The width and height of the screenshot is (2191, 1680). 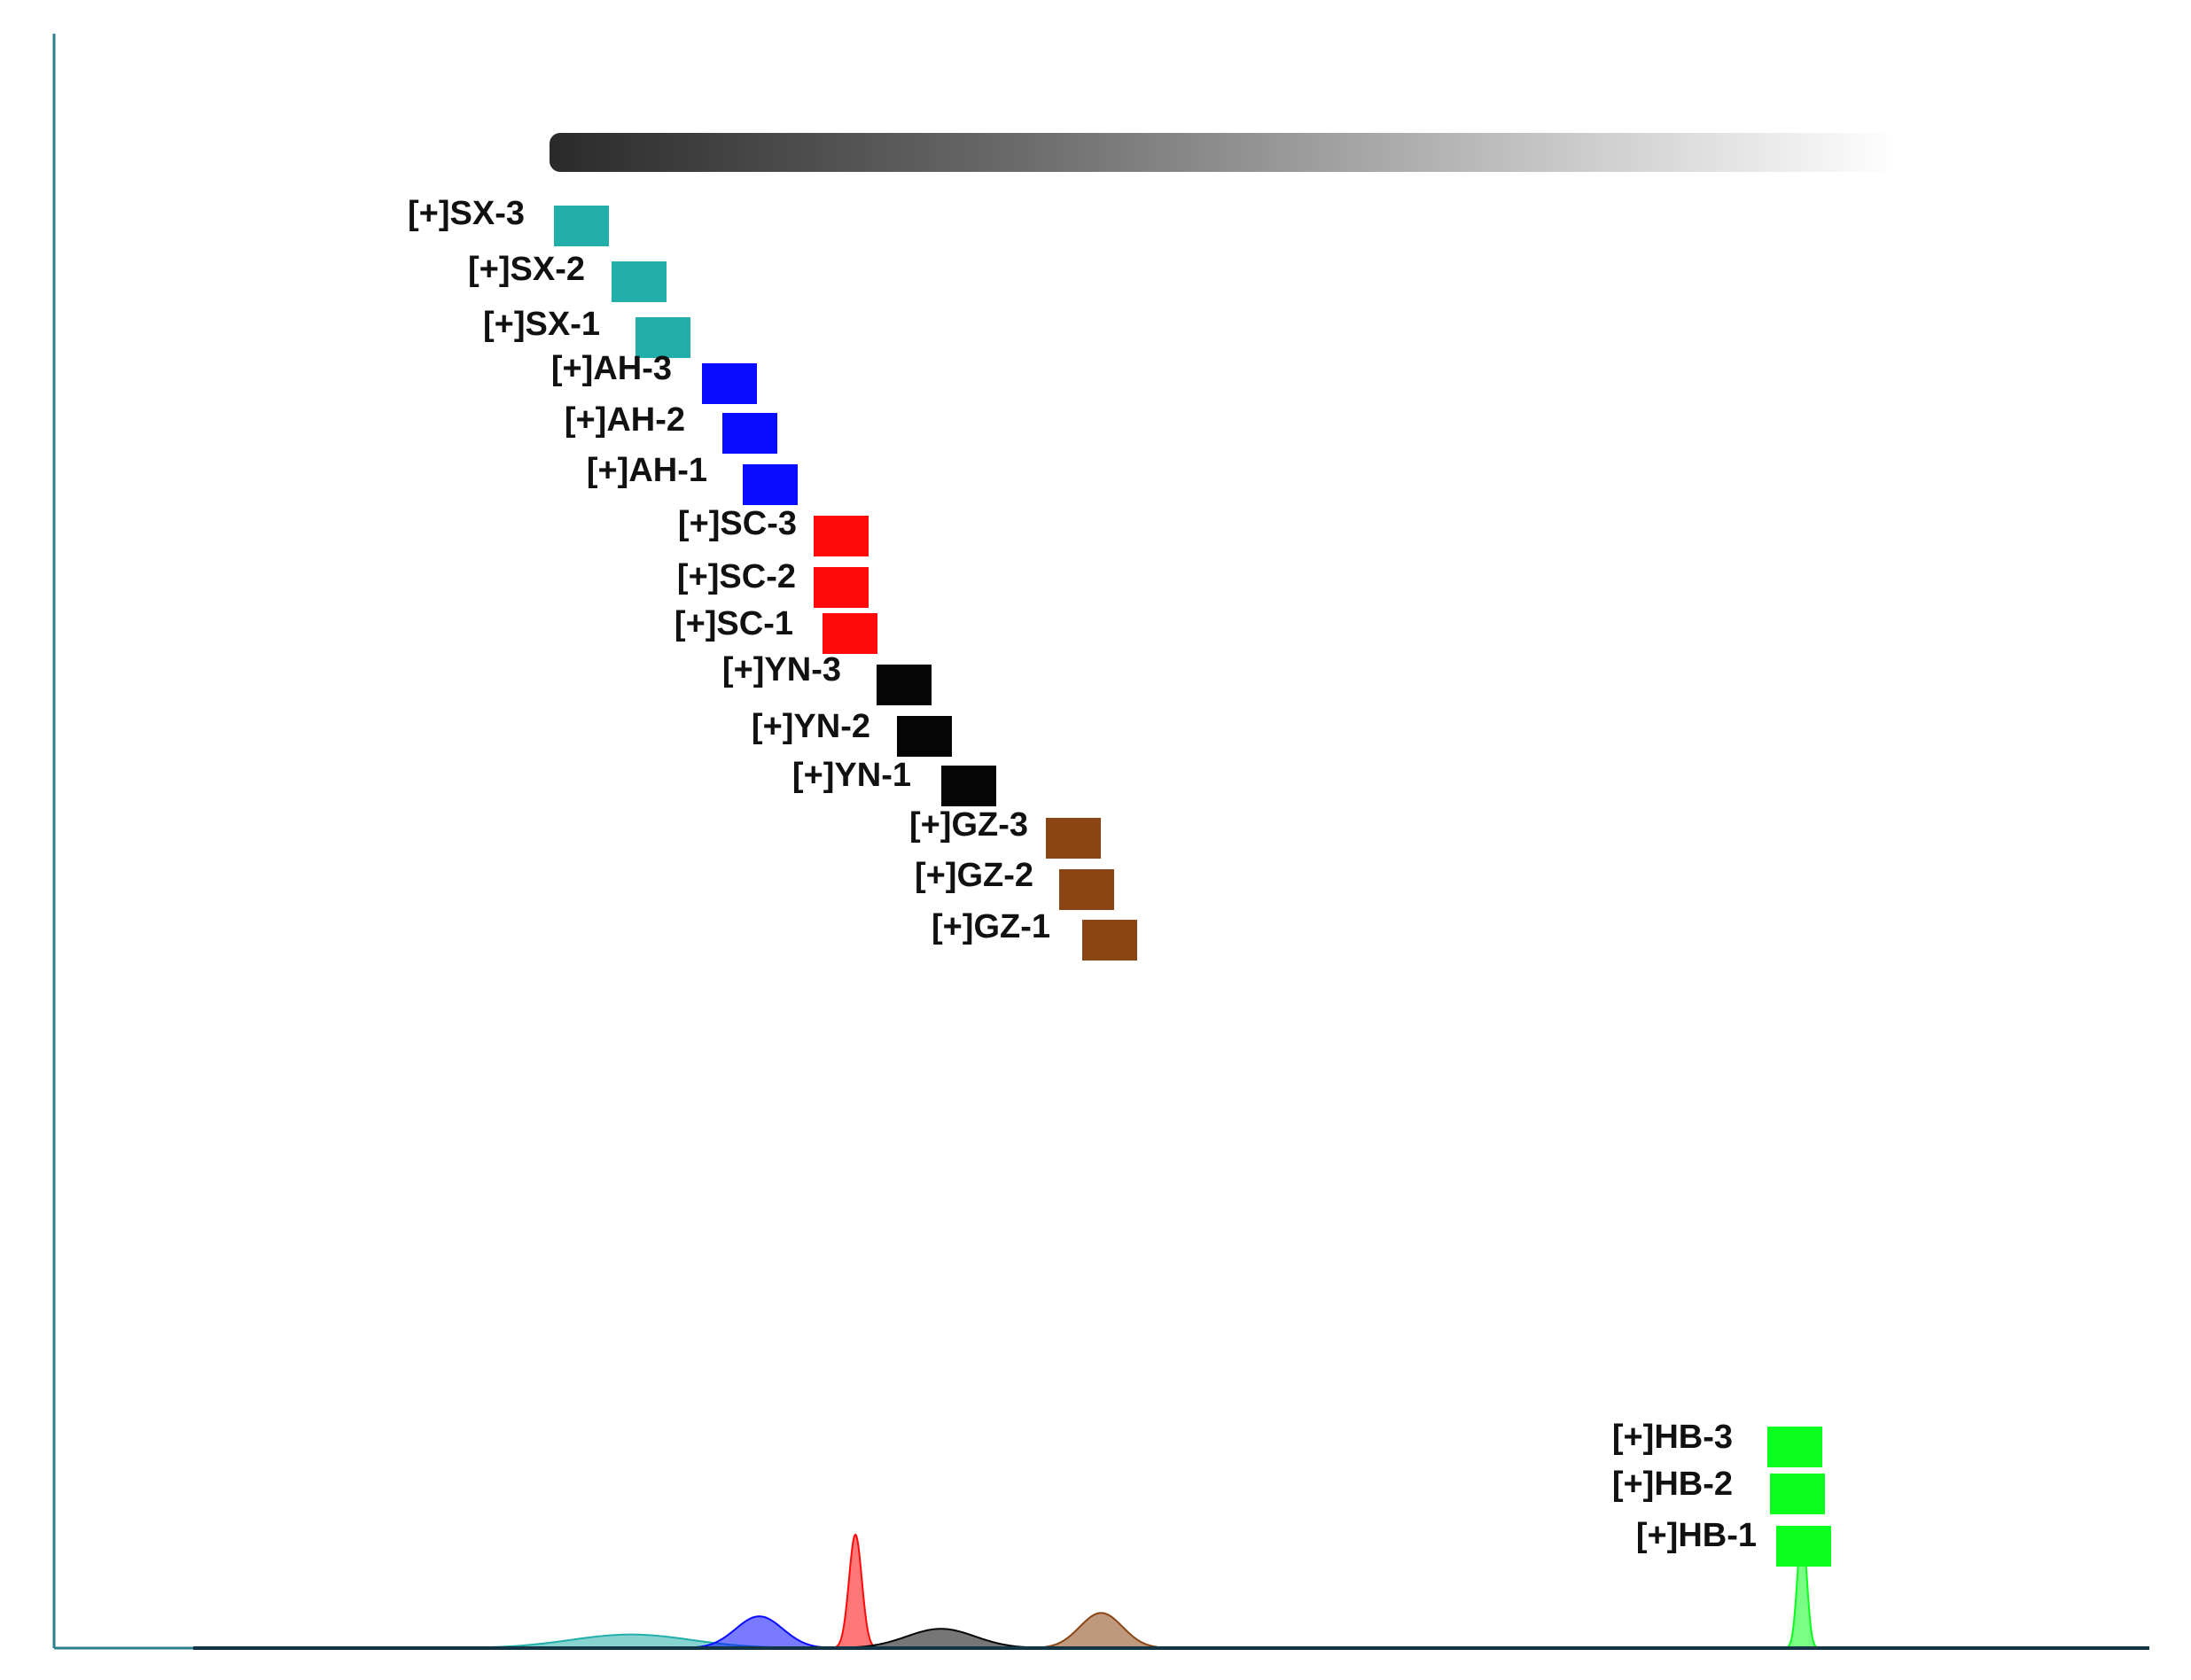 I want to click on sample-label: [+]SX-1, so click(x=541, y=324).